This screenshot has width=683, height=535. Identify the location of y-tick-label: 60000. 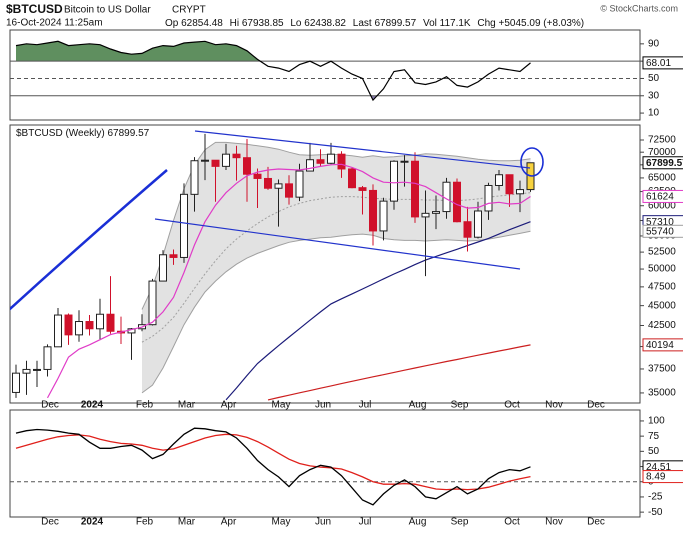
(662, 205).